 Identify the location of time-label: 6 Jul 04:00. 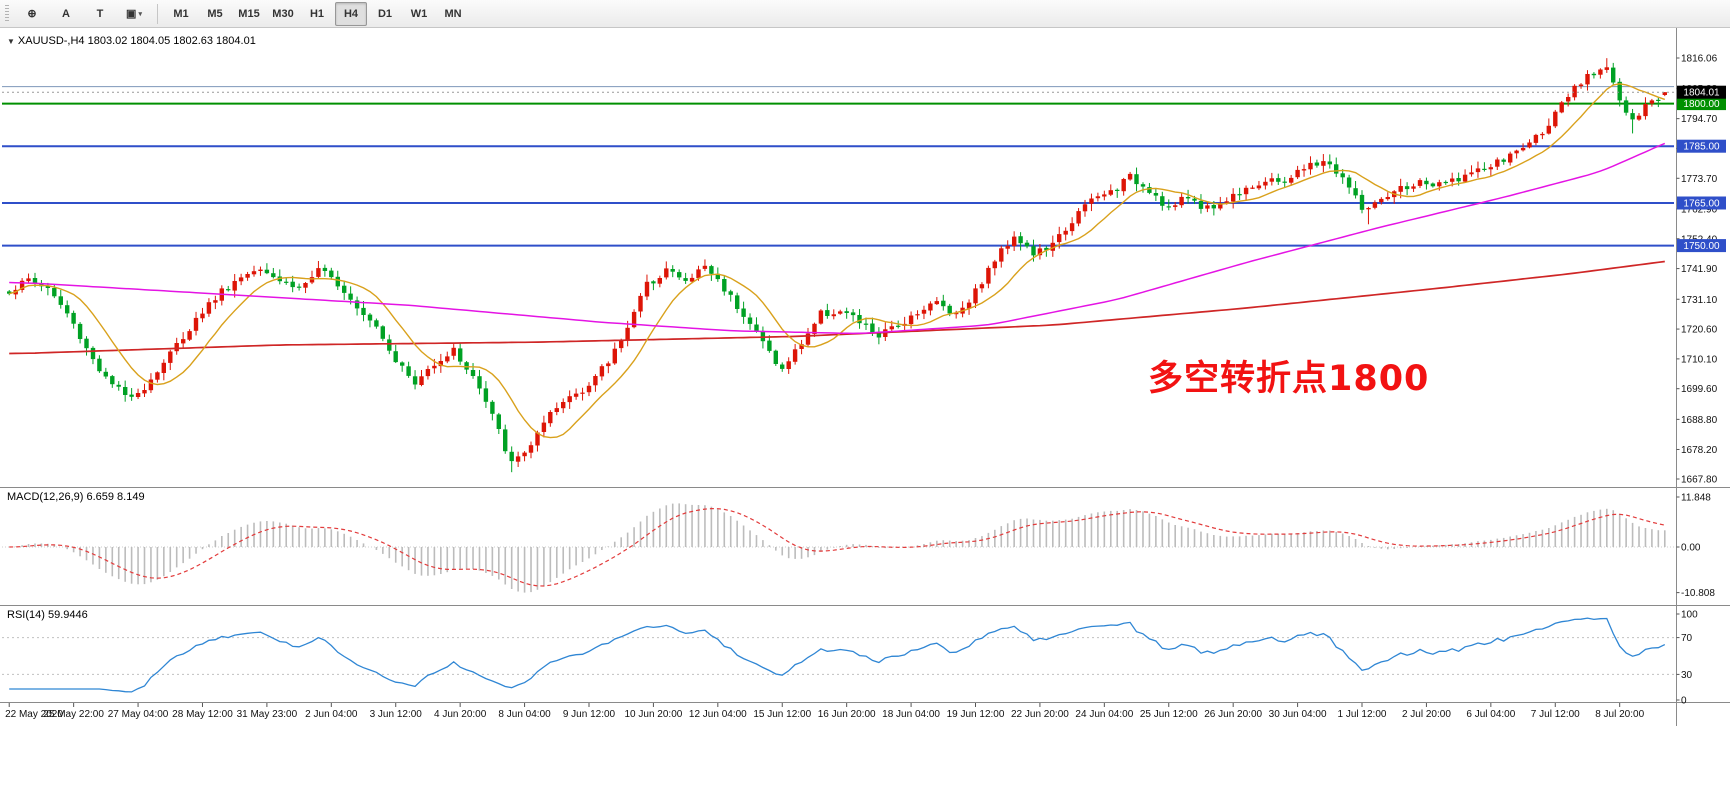
(1490, 714).